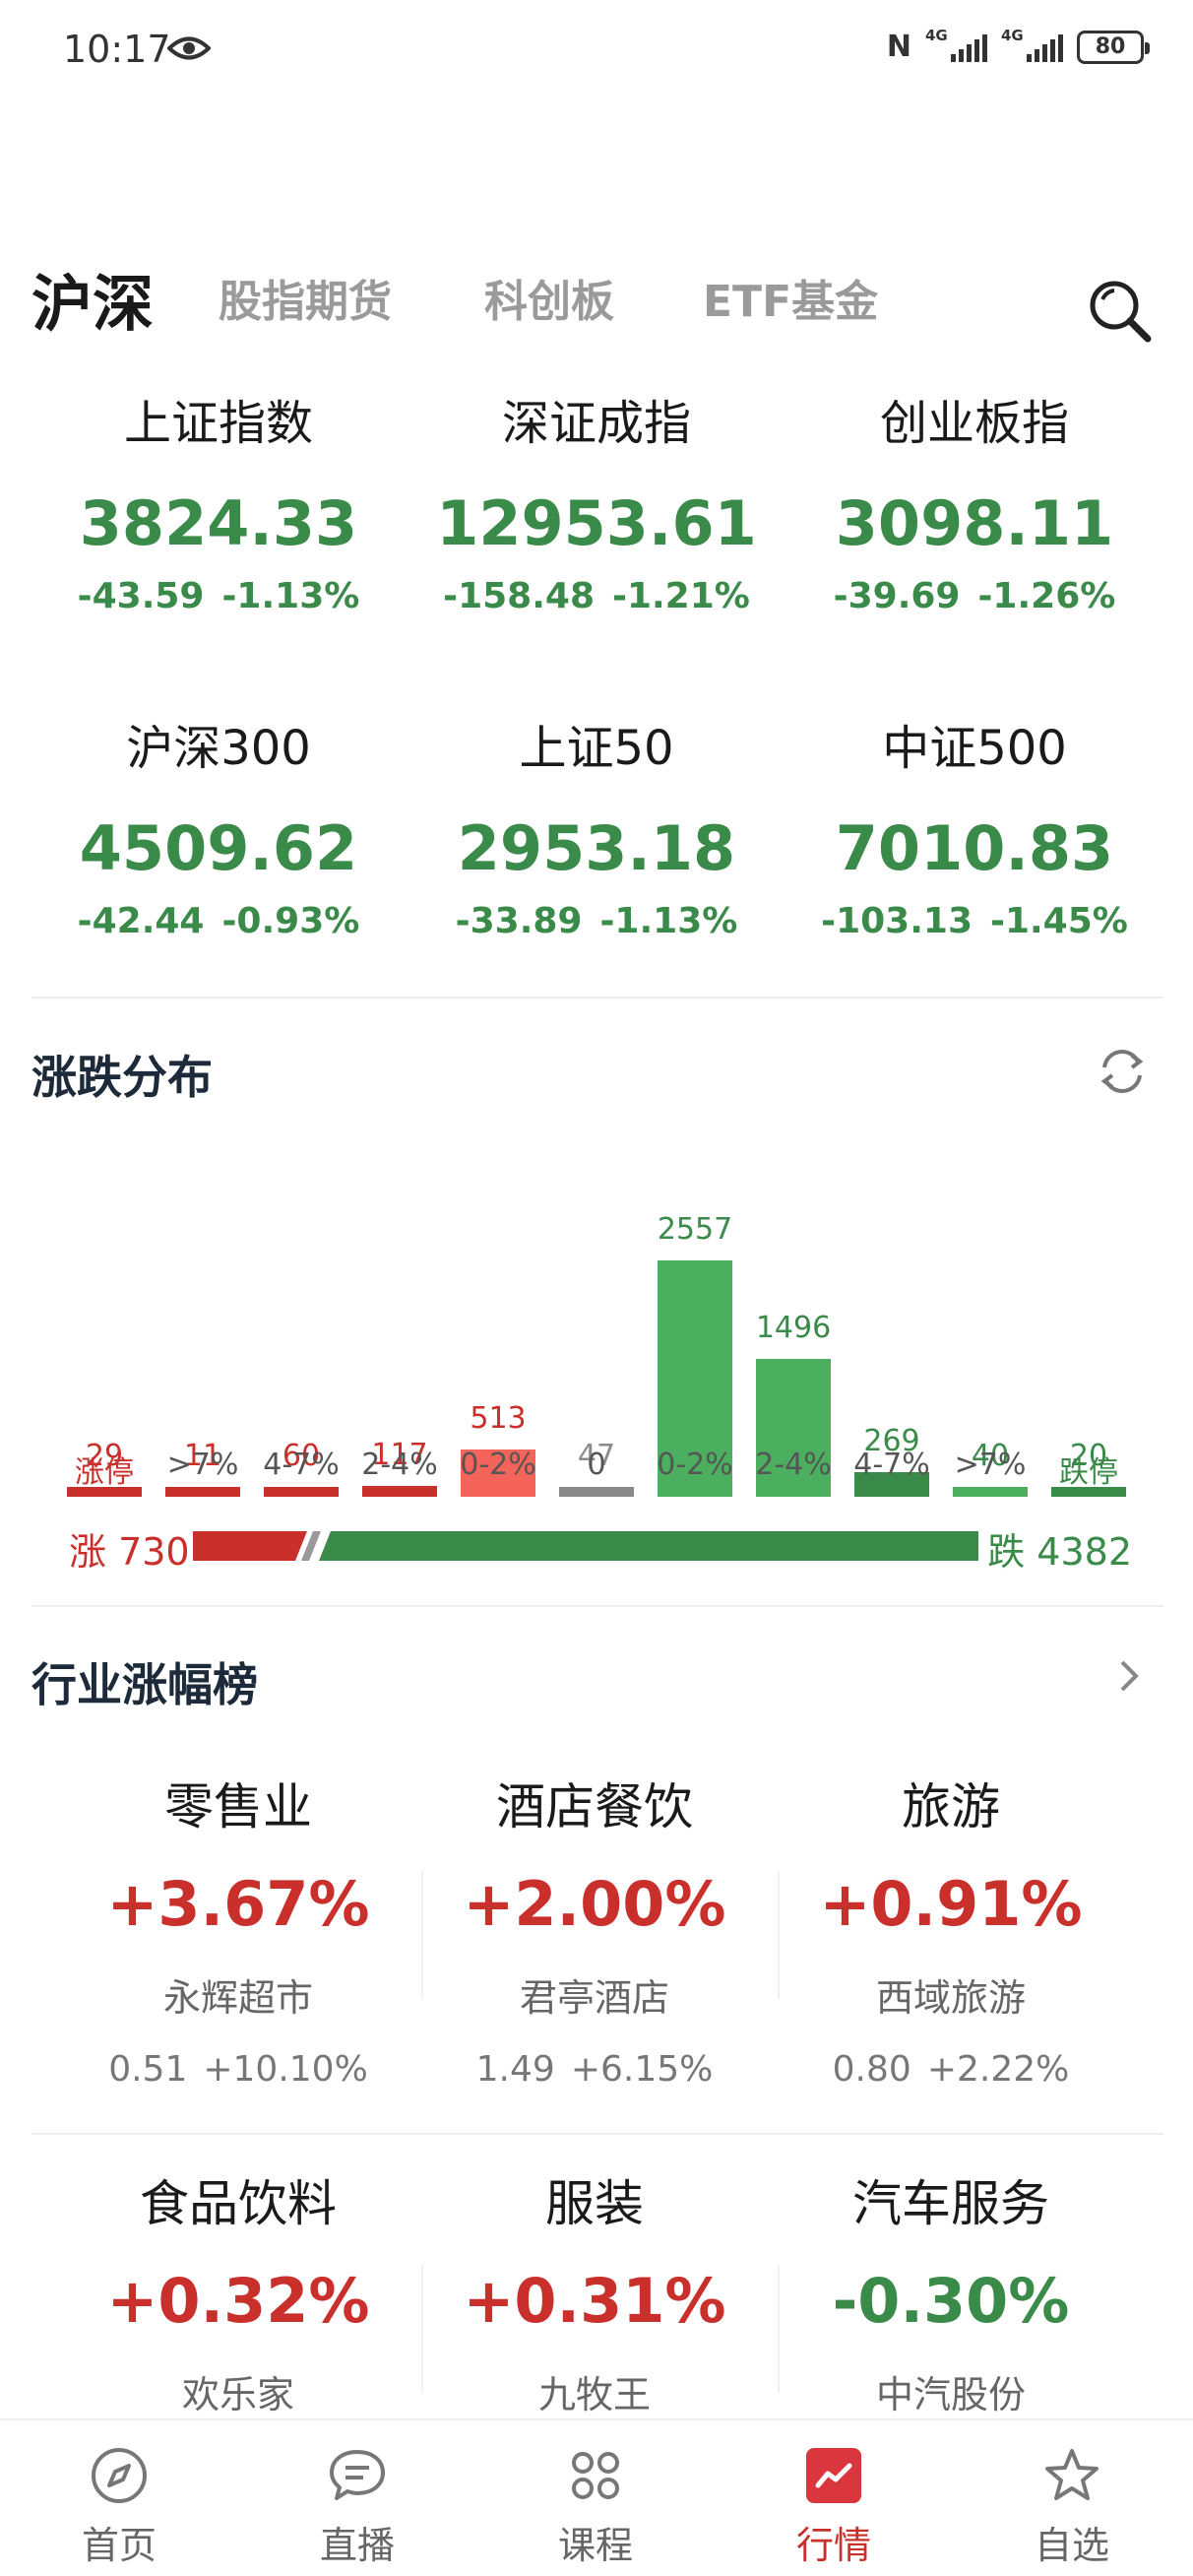 This screenshot has height=2576, width=1193. Describe the element at coordinates (104, 1456) in the screenshot. I see `distribution-value: 29` at that location.